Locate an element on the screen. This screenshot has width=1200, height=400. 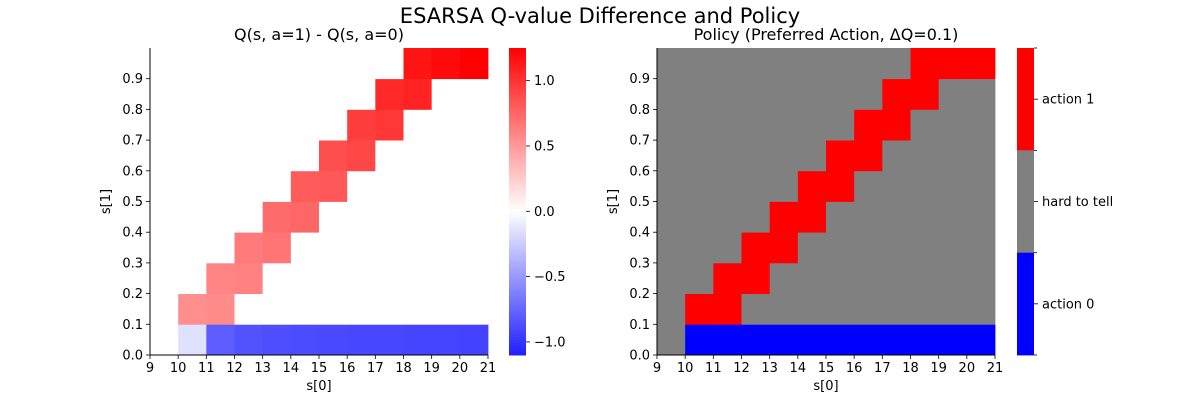
colorbar-tick-label: 1.0 is located at coordinates (544, 81).